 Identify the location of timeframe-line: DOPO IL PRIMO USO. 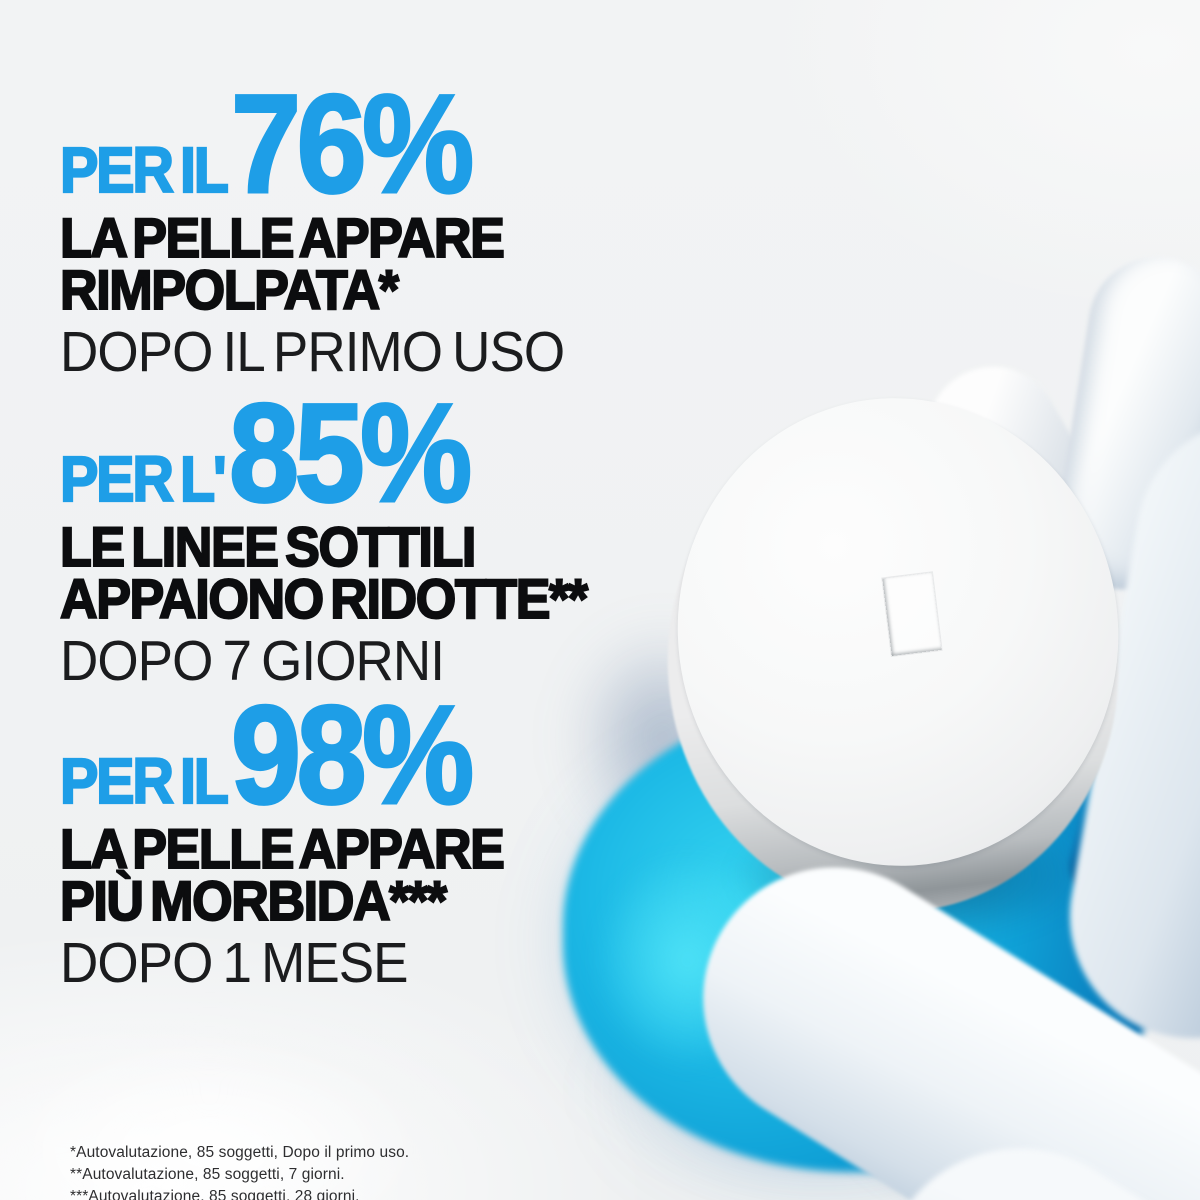
(312, 352).